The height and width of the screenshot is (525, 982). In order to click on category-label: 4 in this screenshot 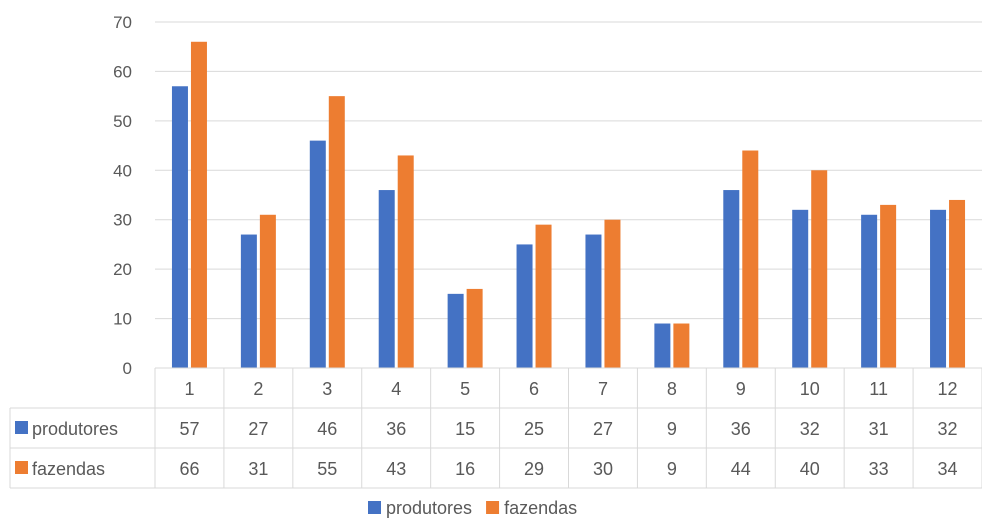, I will do `click(396, 389)`.